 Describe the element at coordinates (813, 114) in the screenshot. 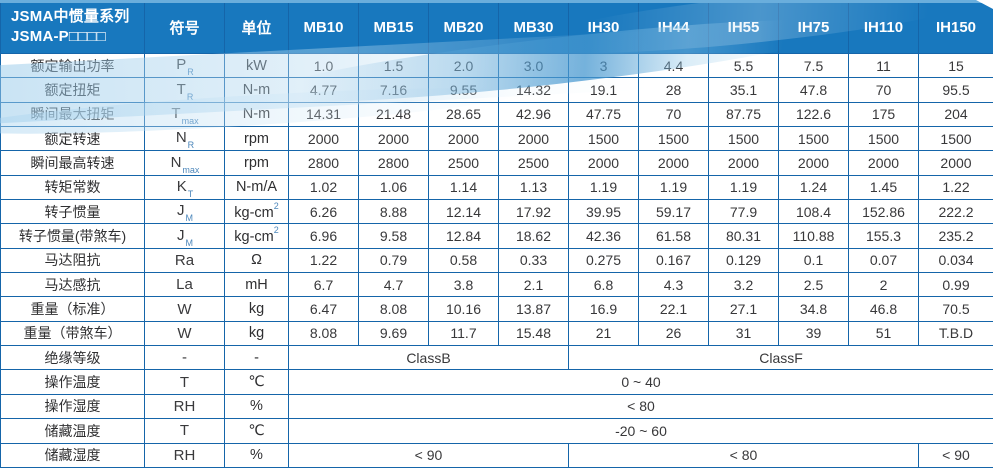

I see `spec-value-cell: 122.6` at that location.